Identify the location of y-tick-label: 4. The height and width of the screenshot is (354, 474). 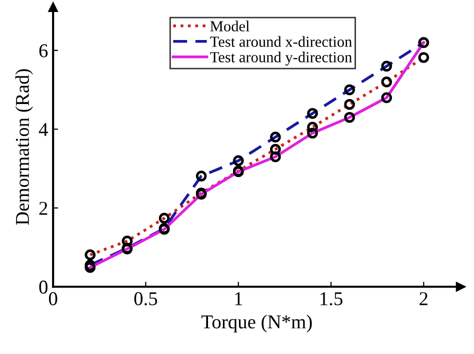
(43, 129).